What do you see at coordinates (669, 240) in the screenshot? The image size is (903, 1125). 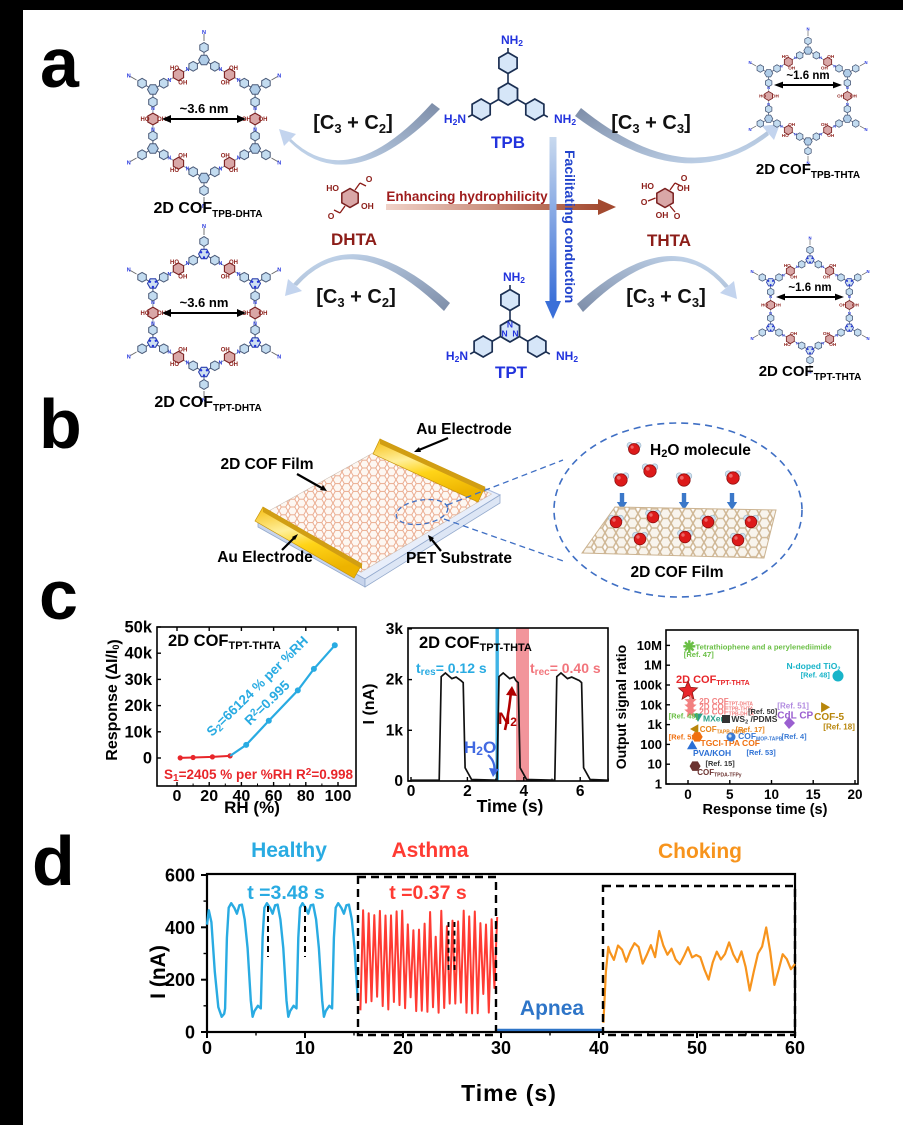 I see `svg-text: THTA` at bounding box center [669, 240].